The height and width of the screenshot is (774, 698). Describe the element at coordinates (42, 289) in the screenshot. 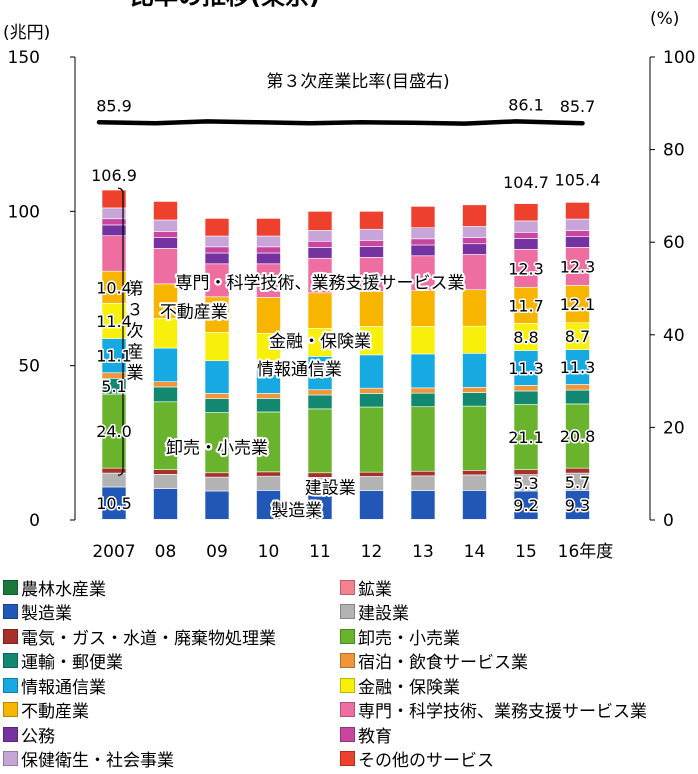

I see `left-axis: 0 50 100 150` at that location.